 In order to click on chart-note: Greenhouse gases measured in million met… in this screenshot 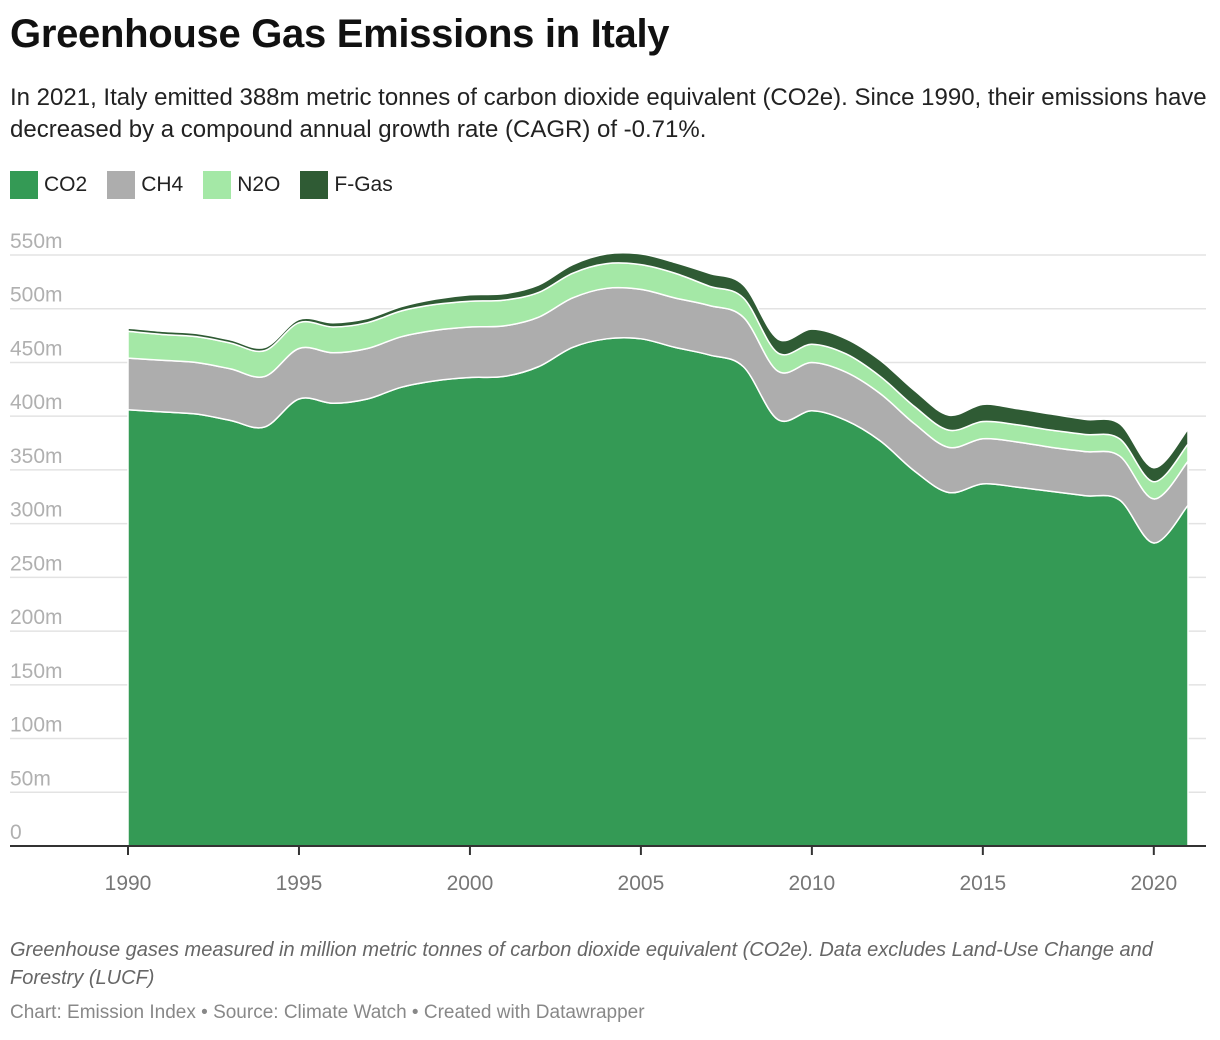, I will do `click(581, 964)`.